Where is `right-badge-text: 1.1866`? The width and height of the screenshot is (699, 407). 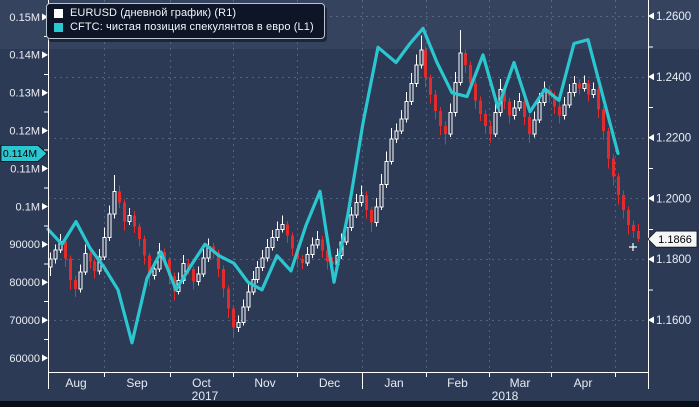 right-badge-text: 1.1866 is located at coordinates (675, 240).